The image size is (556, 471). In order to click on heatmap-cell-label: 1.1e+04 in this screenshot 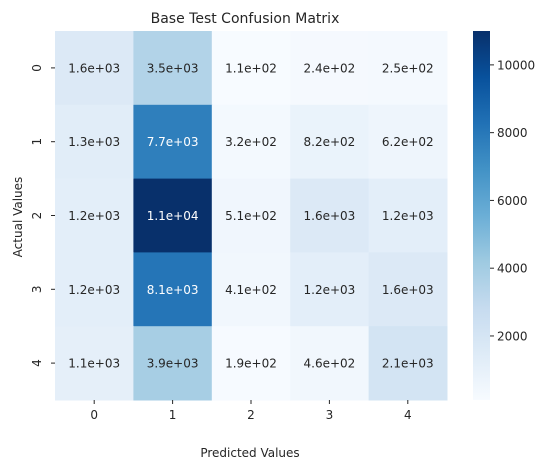, I will do `click(173, 216)`.